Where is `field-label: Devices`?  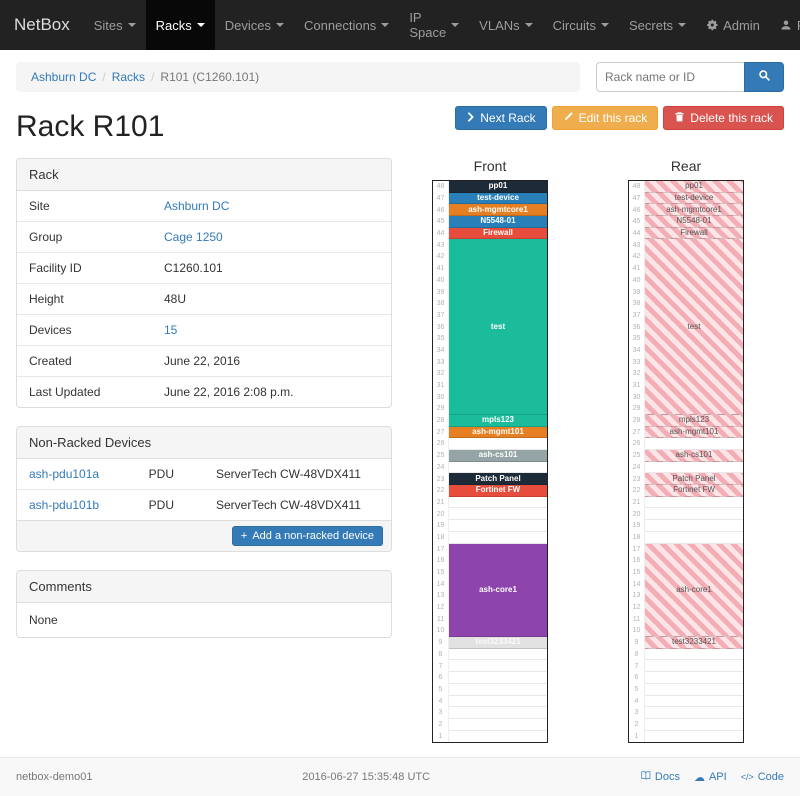 field-label: Devices is located at coordinates (84, 330).